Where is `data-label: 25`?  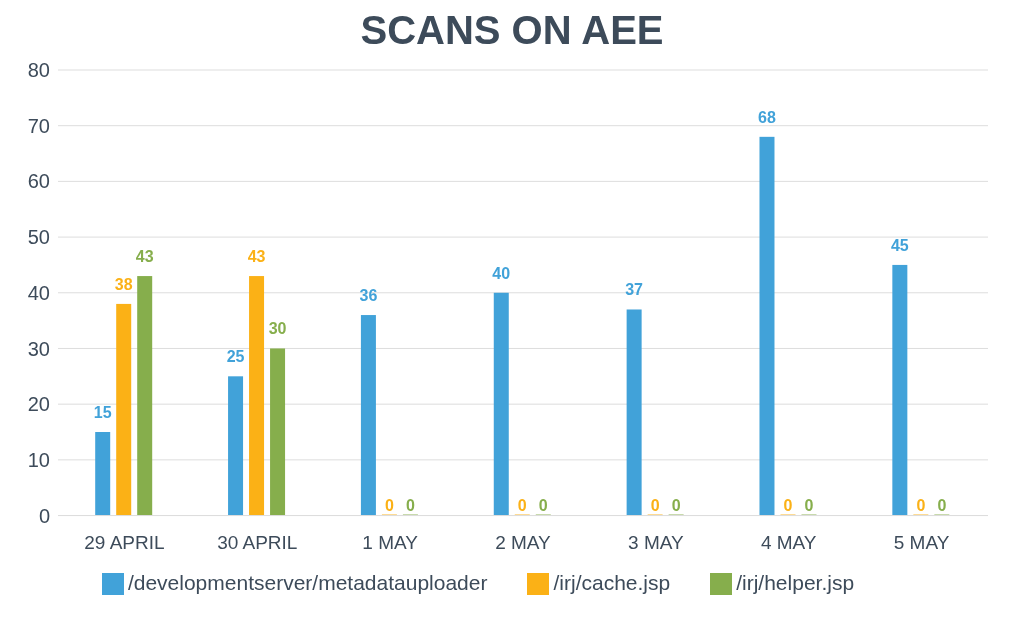
data-label: 25 is located at coordinates (235, 357).